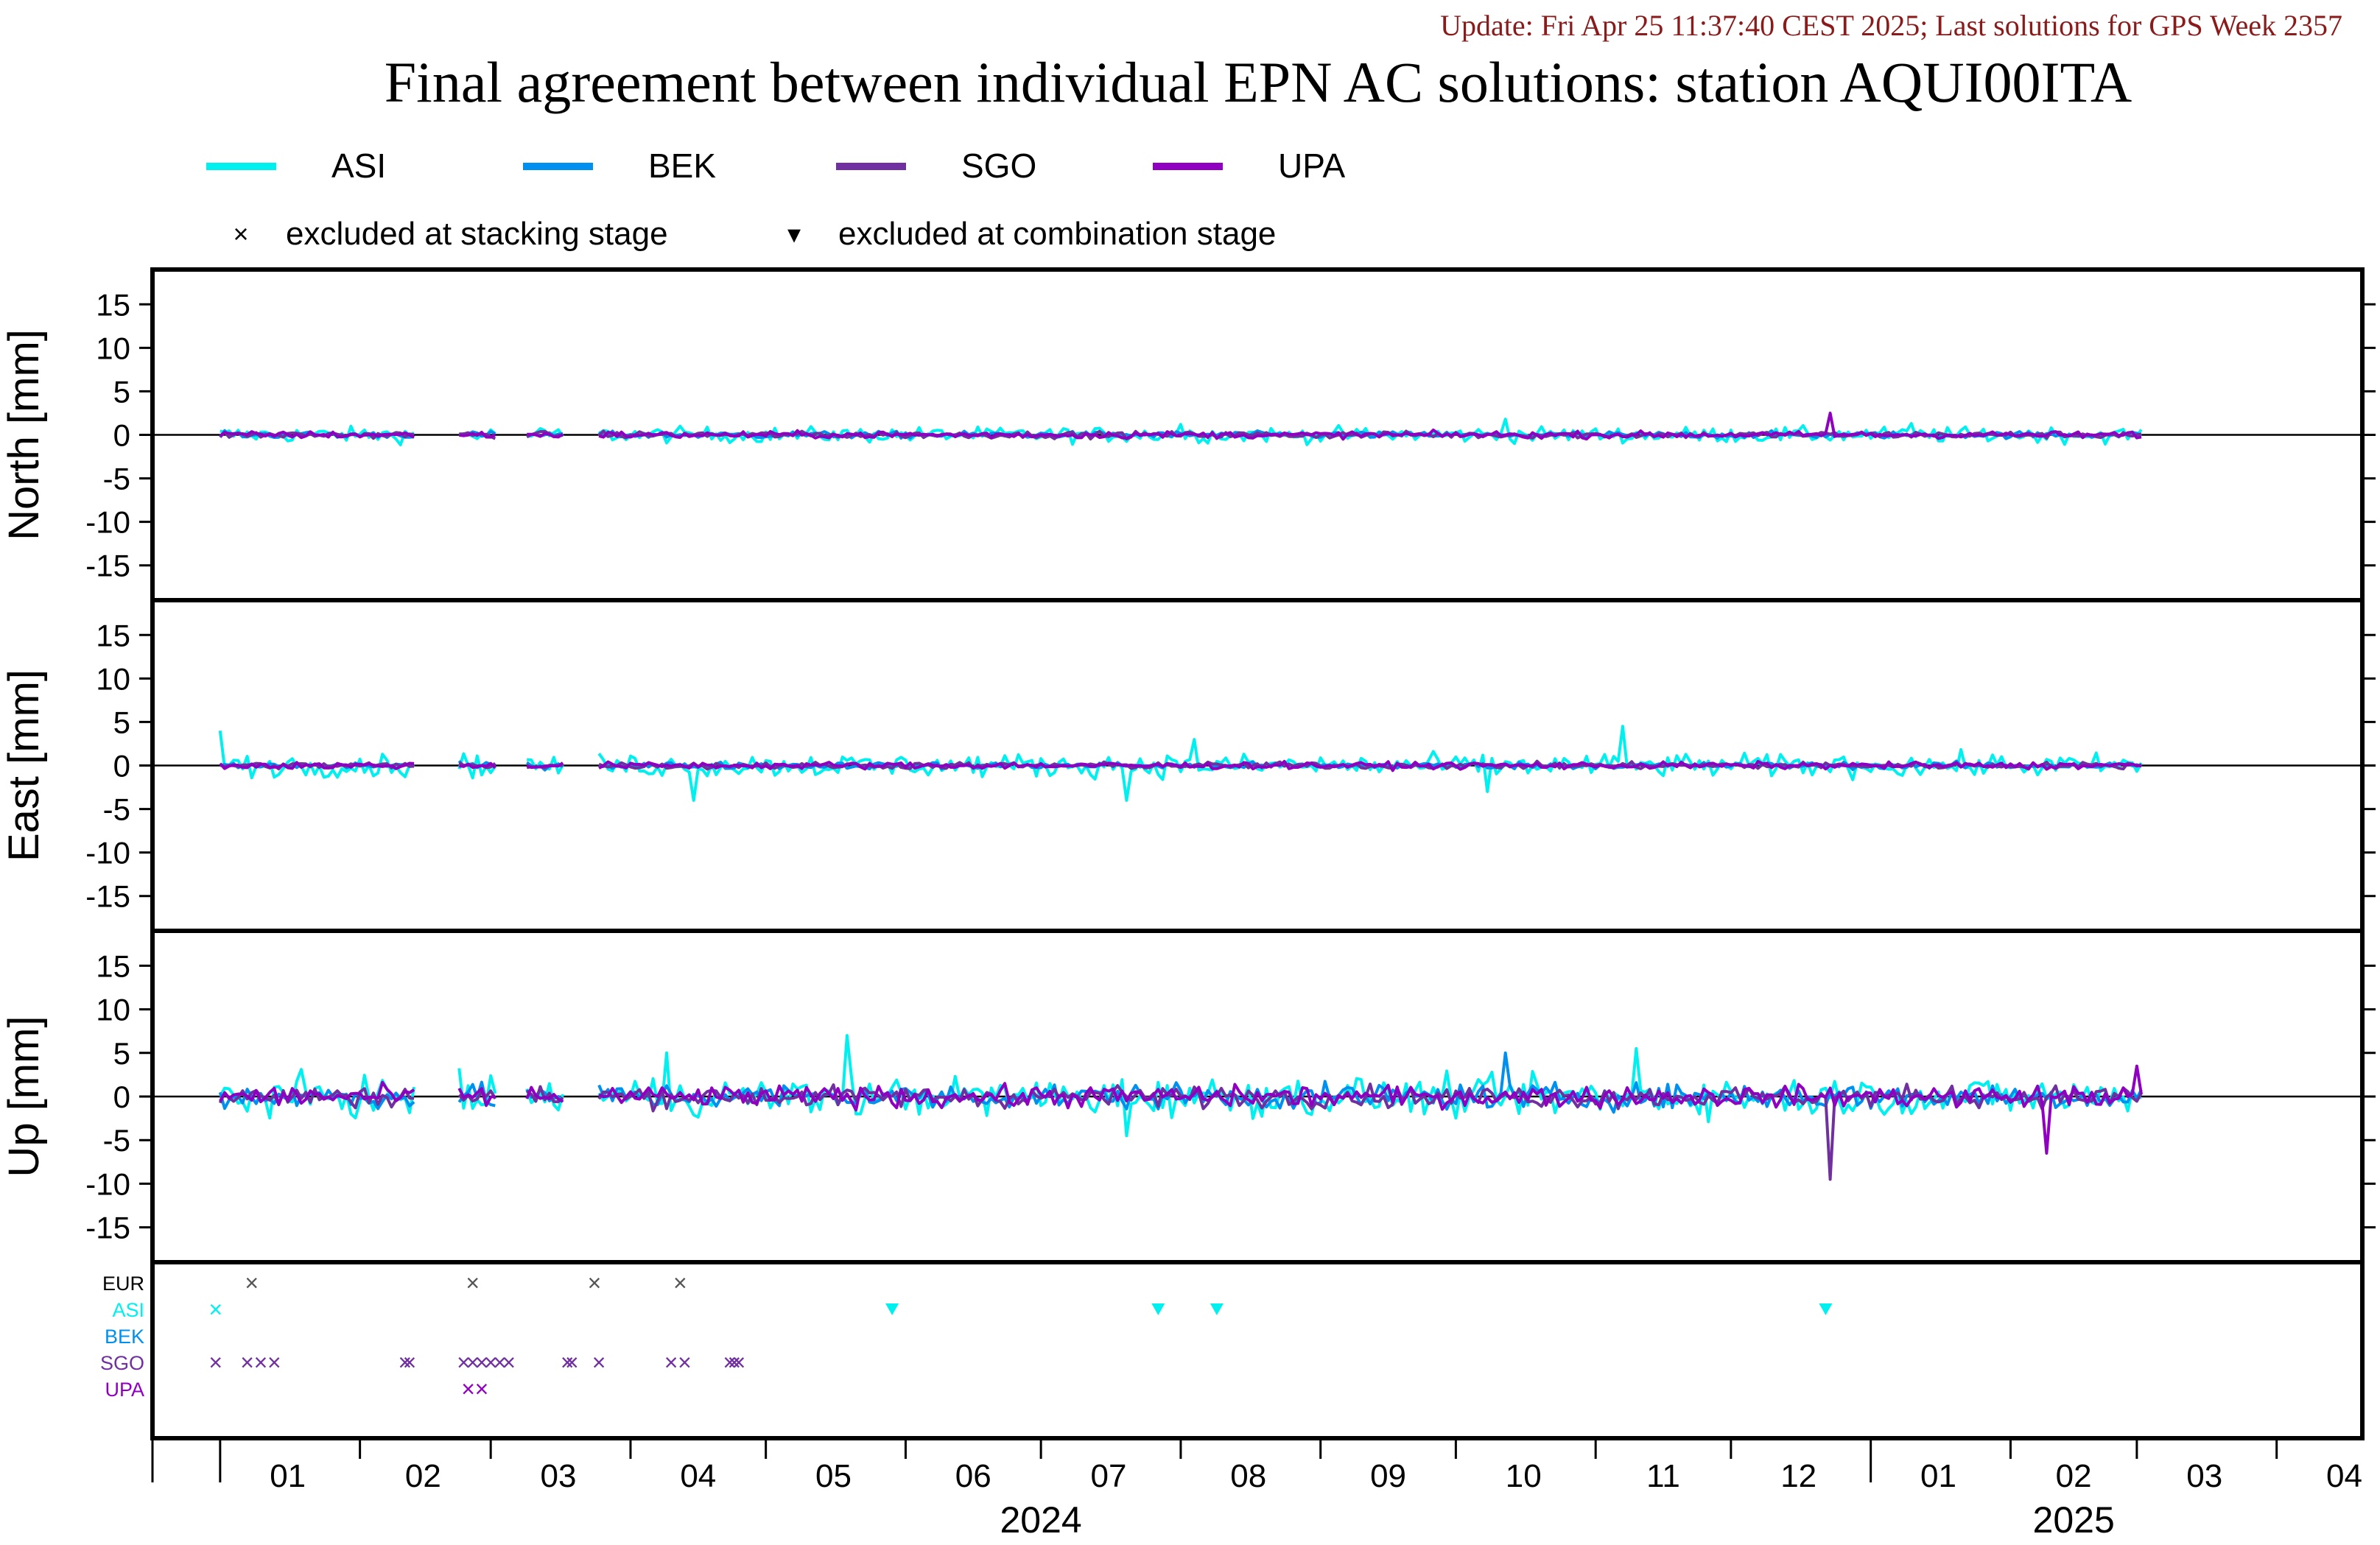 The image size is (2380, 1545). Describe the element at coordinates (1057, 234) in the screenshot. I see `legend-combination-label: excluded at combination stage` at that location.